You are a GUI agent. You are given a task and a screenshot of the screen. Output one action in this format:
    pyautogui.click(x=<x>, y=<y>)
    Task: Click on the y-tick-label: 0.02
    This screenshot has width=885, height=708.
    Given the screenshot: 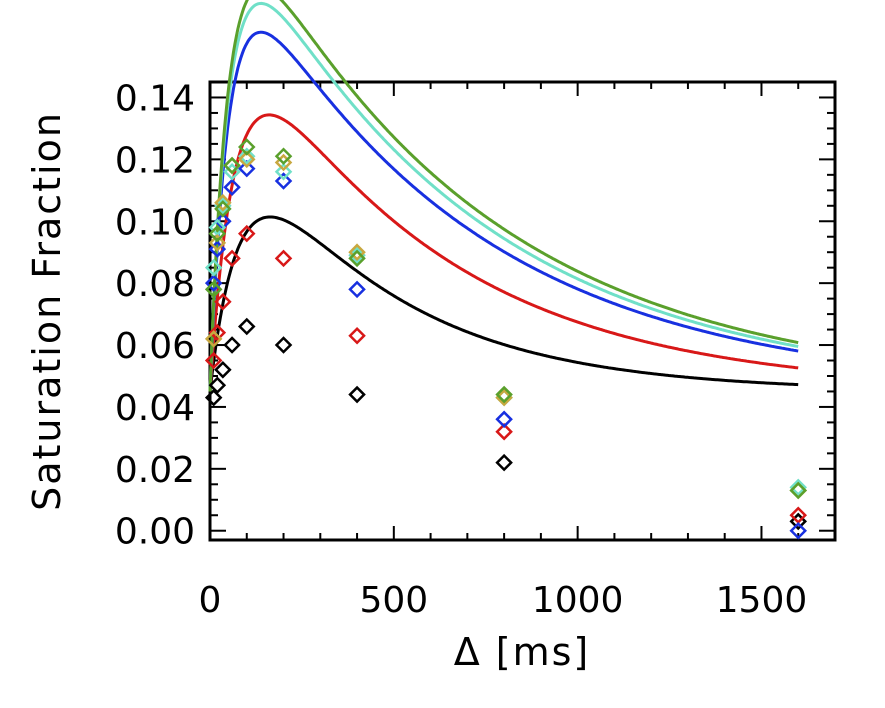 What is the action you would take?
    pyautogui.click(x=155, y=470)
    